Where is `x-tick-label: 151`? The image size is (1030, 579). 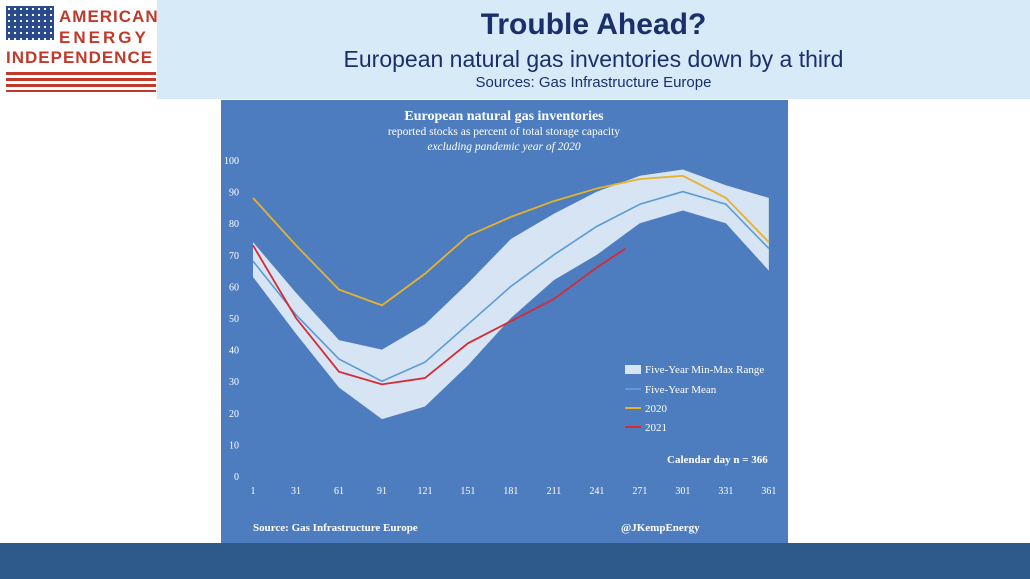 x-tick-label: 151 is located at coordinates (467, 491).